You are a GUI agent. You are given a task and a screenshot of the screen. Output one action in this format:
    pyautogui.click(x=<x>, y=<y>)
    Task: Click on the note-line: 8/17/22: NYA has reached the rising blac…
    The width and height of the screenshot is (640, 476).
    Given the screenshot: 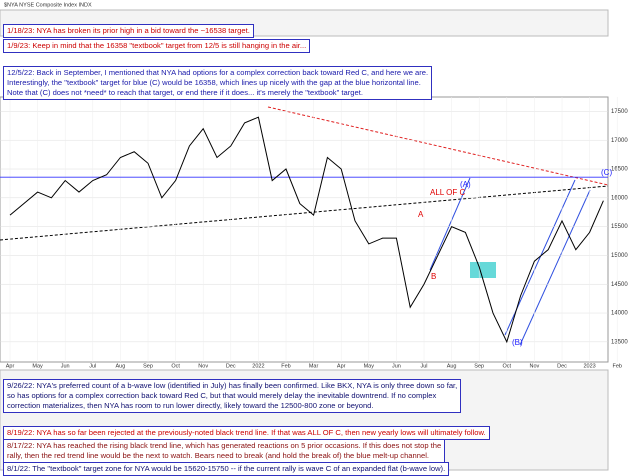 What is the action you would take?
    pyautogui.click(x=224, y=445)
    